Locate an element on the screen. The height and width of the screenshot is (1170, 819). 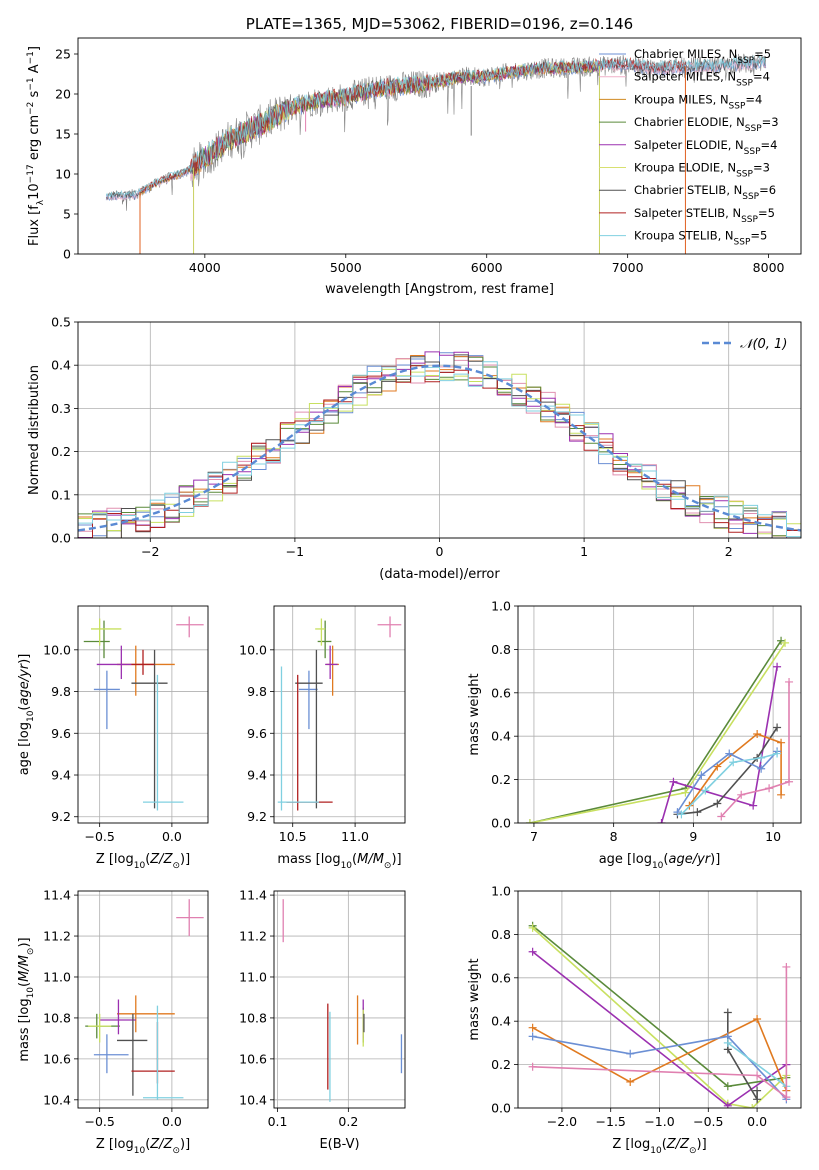
x-tick-label: 2 is located at coordinates (729, 551).